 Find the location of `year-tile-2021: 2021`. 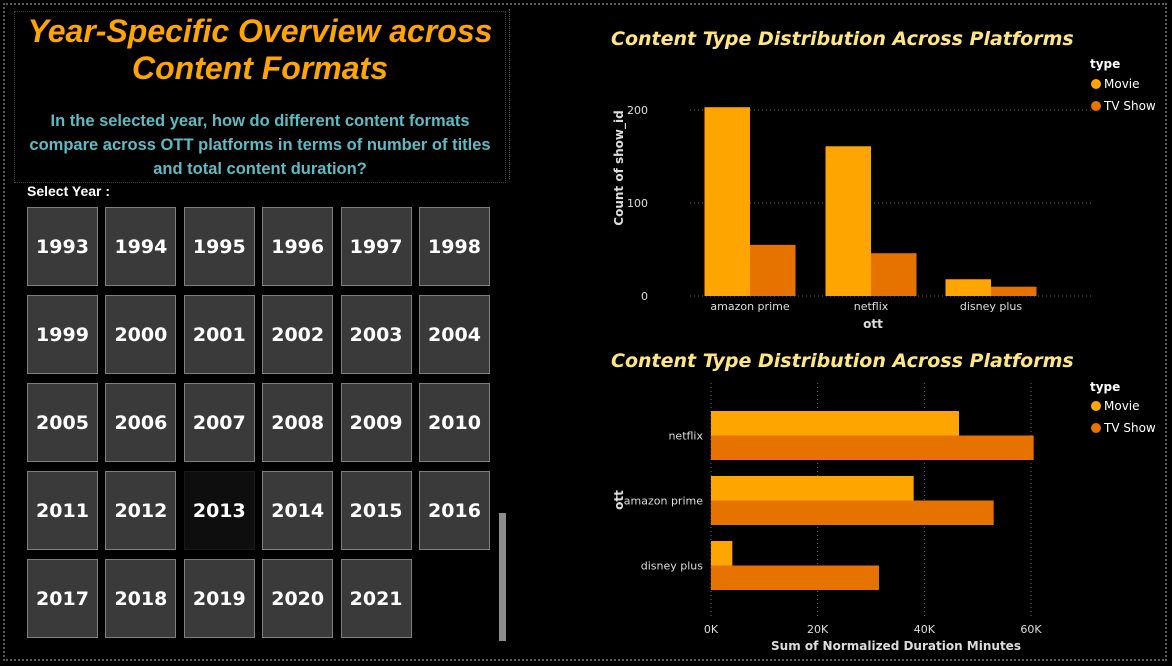

year-tile-2021: 2021 is located at coordinates (376, 598).